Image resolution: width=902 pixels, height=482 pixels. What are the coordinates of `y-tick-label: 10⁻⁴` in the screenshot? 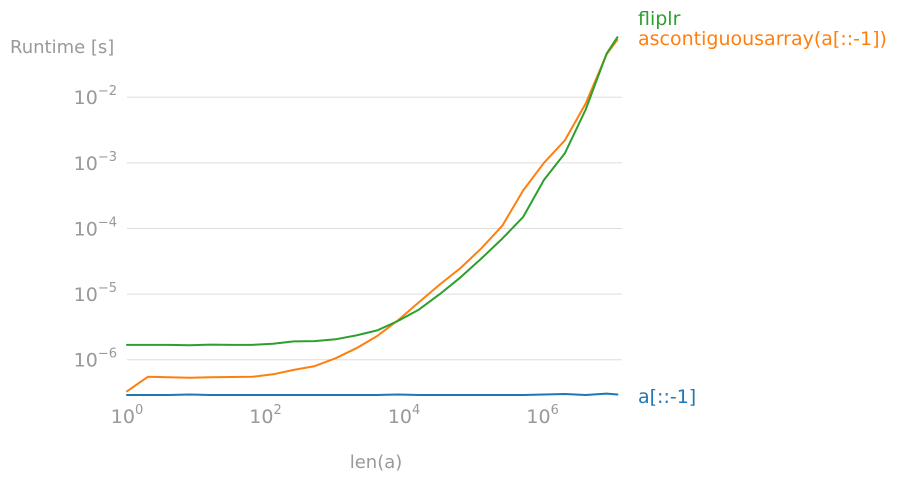 It's located at (95, 227).